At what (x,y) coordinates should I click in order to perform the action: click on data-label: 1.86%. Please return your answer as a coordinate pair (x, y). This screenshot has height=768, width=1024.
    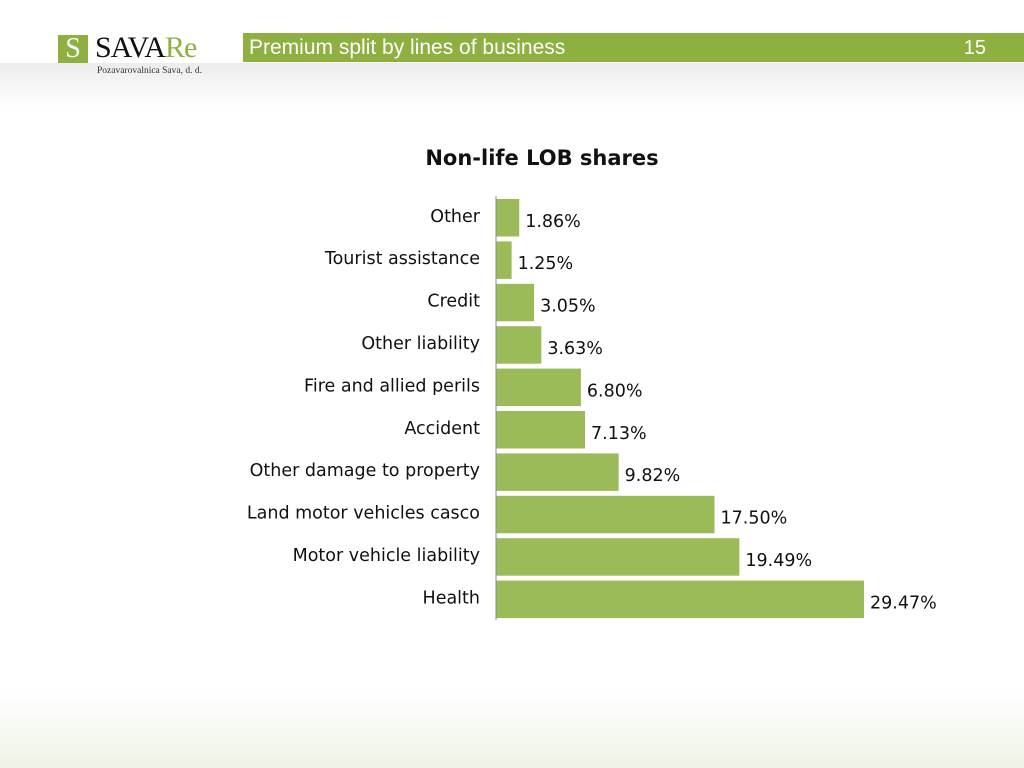
    Looking at the image, I should click on (553, 222).